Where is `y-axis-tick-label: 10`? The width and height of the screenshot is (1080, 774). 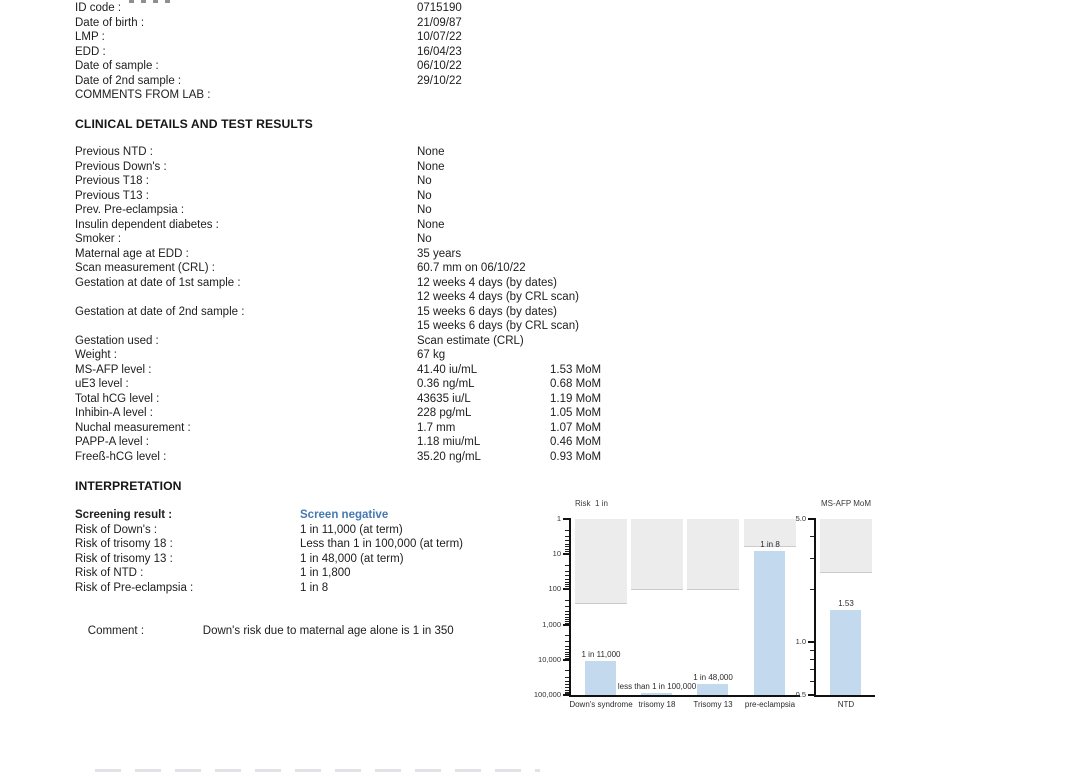
y-axis-tick-label: 10 is located at coordinates (556, 554).